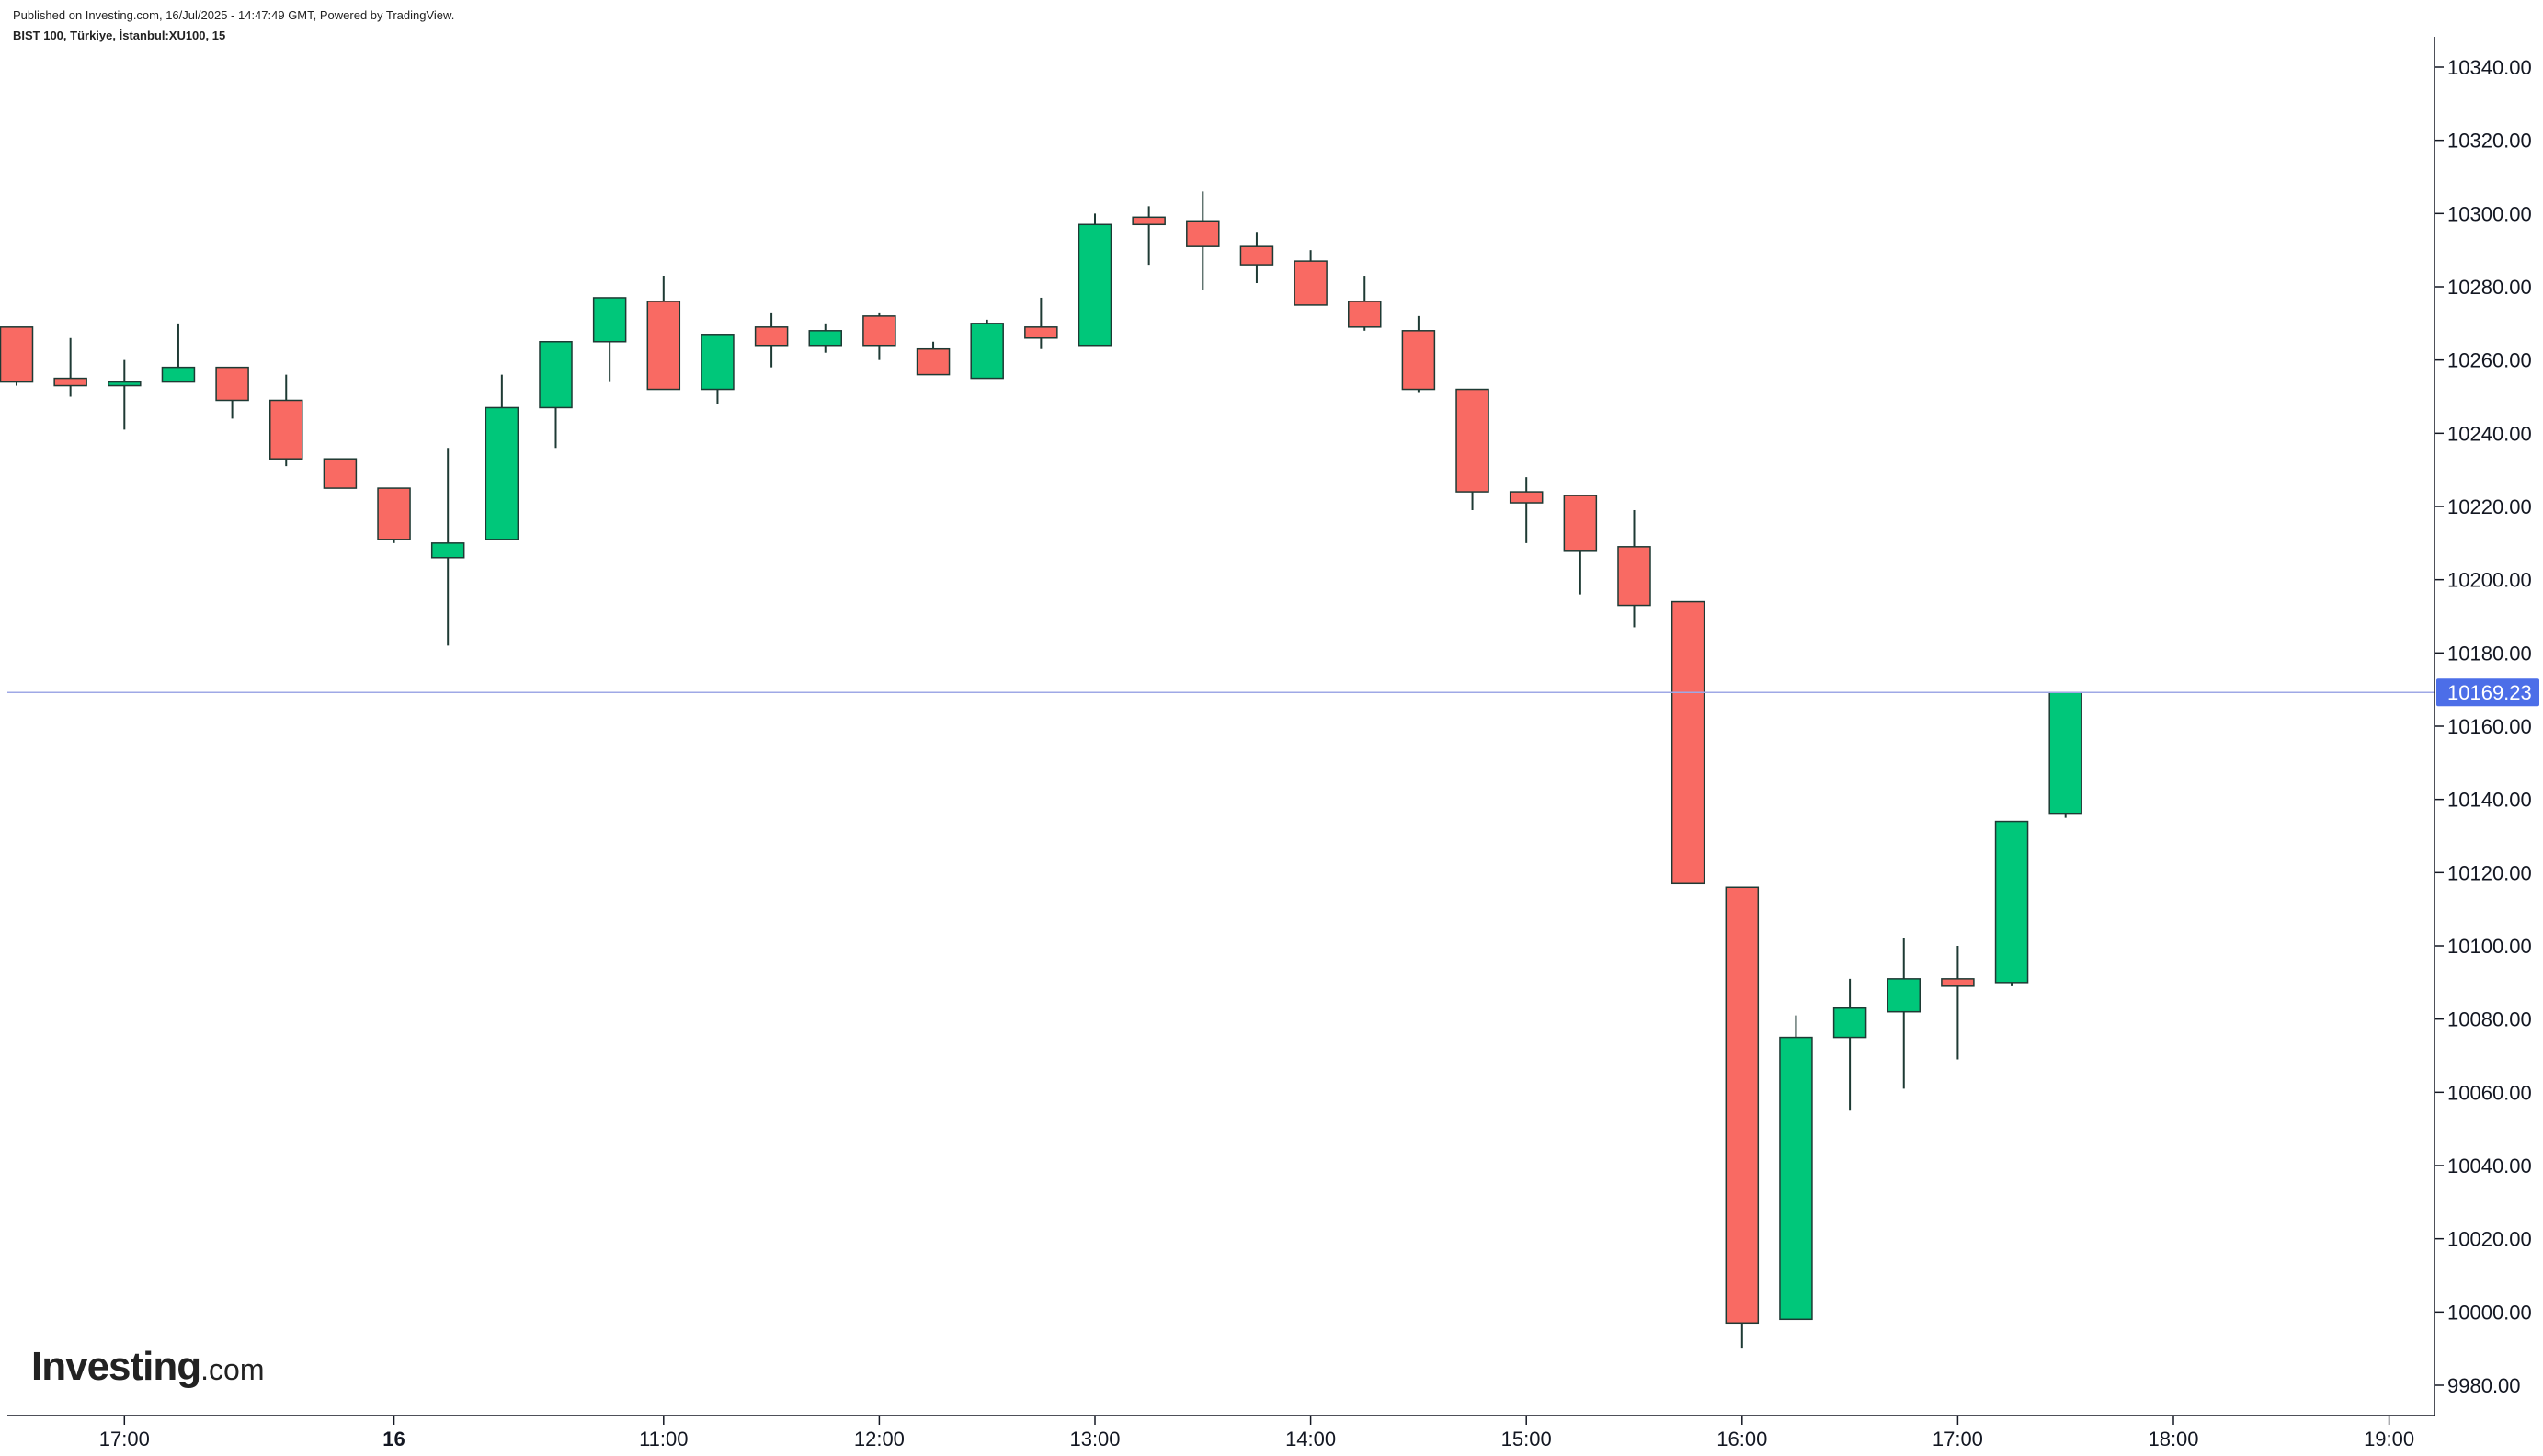  I want to click on y-tick-label: 10100.00, so click(2490, 946).